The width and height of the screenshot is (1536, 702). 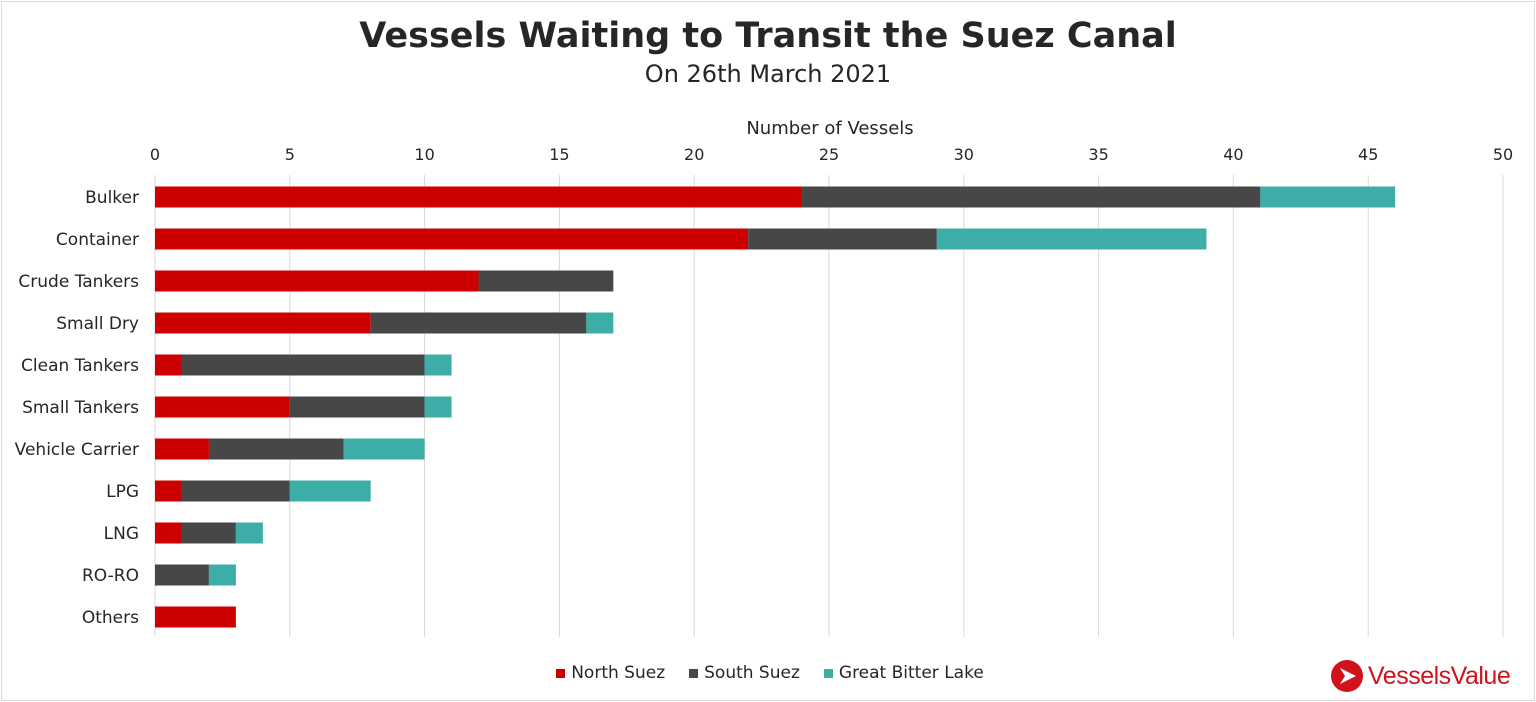 I want to click on bar-lng-north-suez, so click(x=168, y=533).